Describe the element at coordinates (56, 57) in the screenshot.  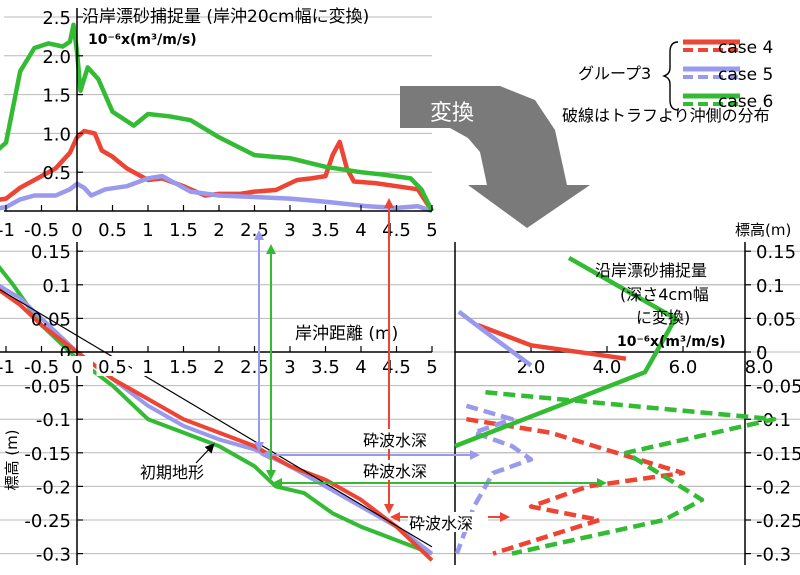
I see `top-ytick-label-3: 2.0` at that location.